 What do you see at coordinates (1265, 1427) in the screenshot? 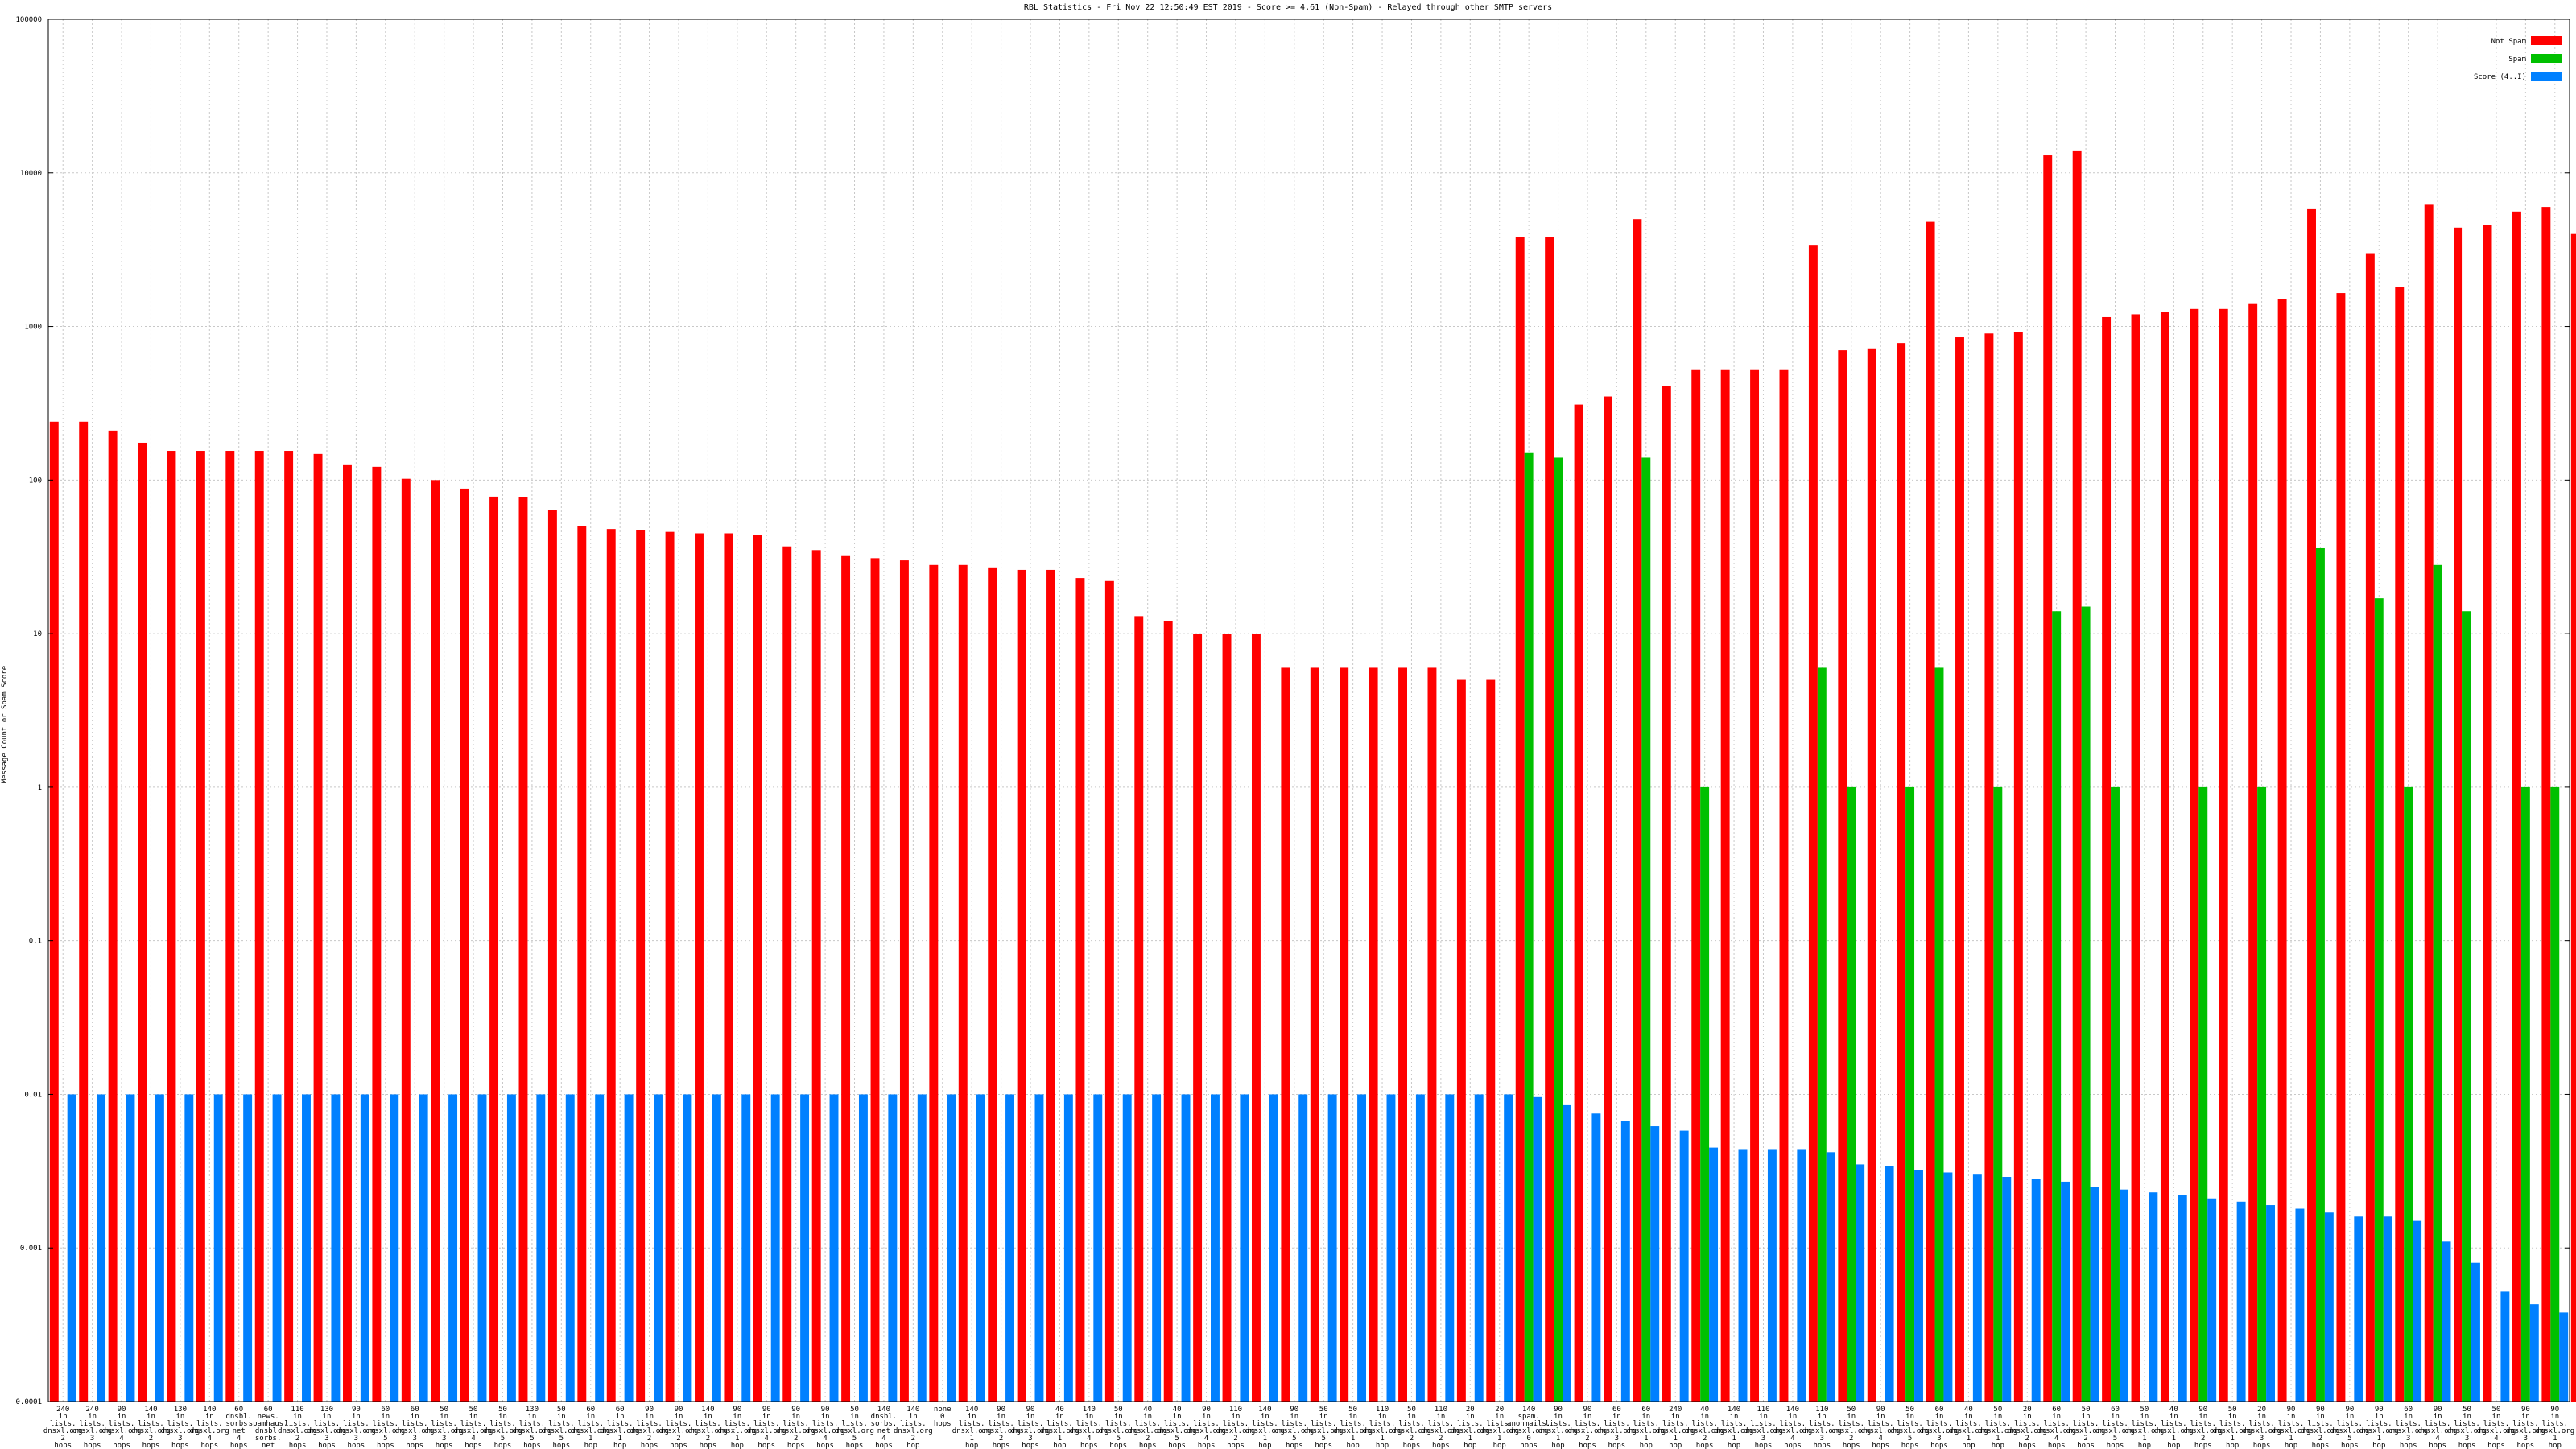
I see `x-tick-label: 140 in lists. dnsxl.org 1 hop` at bounding box center [1265, 1427].